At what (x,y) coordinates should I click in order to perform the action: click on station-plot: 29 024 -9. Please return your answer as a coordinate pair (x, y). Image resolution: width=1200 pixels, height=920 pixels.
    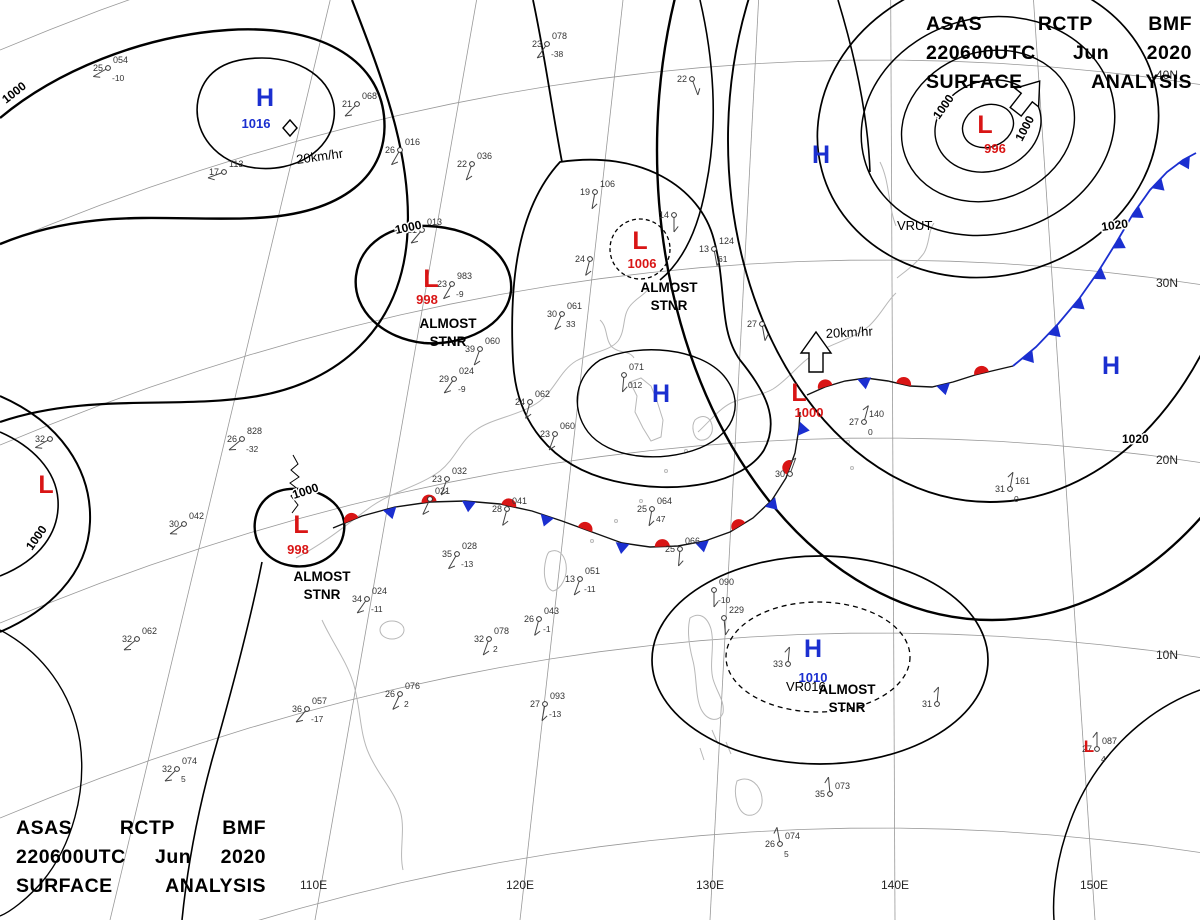
    Looking at the image, I should click on (456, 380).